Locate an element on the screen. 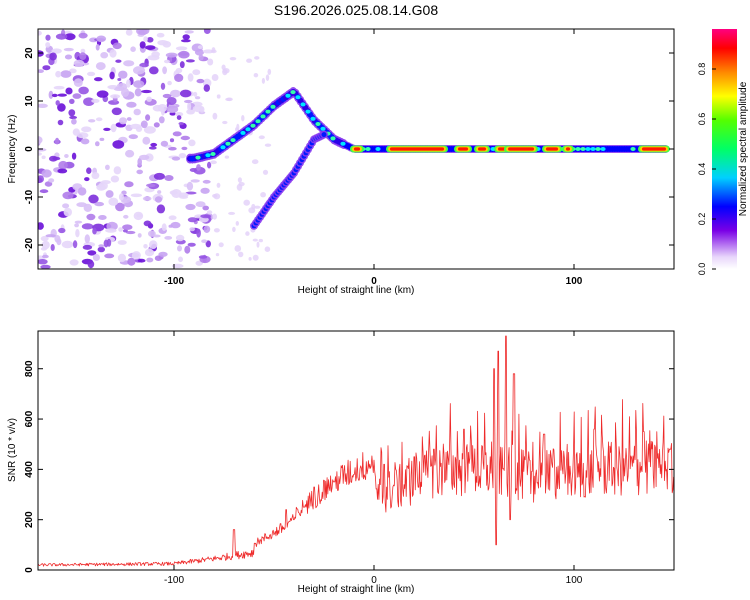 The height and width of the screenshot is (600, 750). x-tick-label: 100 is located at coordinates (574, 281).